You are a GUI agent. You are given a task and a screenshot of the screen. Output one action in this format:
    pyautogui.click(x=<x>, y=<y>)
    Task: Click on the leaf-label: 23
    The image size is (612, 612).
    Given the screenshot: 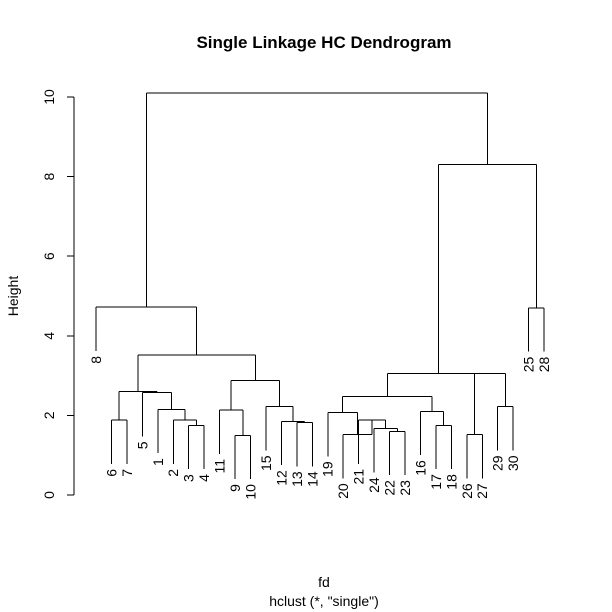 What is the action you would take?
    pyautogui.click(x=405, y=488)
    